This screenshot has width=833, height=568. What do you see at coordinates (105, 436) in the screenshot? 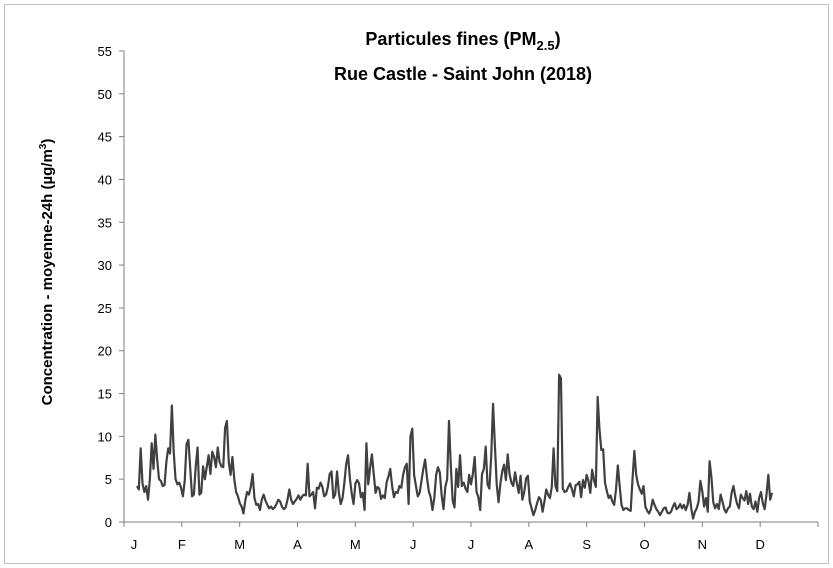
I see `y-tick-label: 10` at bounding box center [105, 436].